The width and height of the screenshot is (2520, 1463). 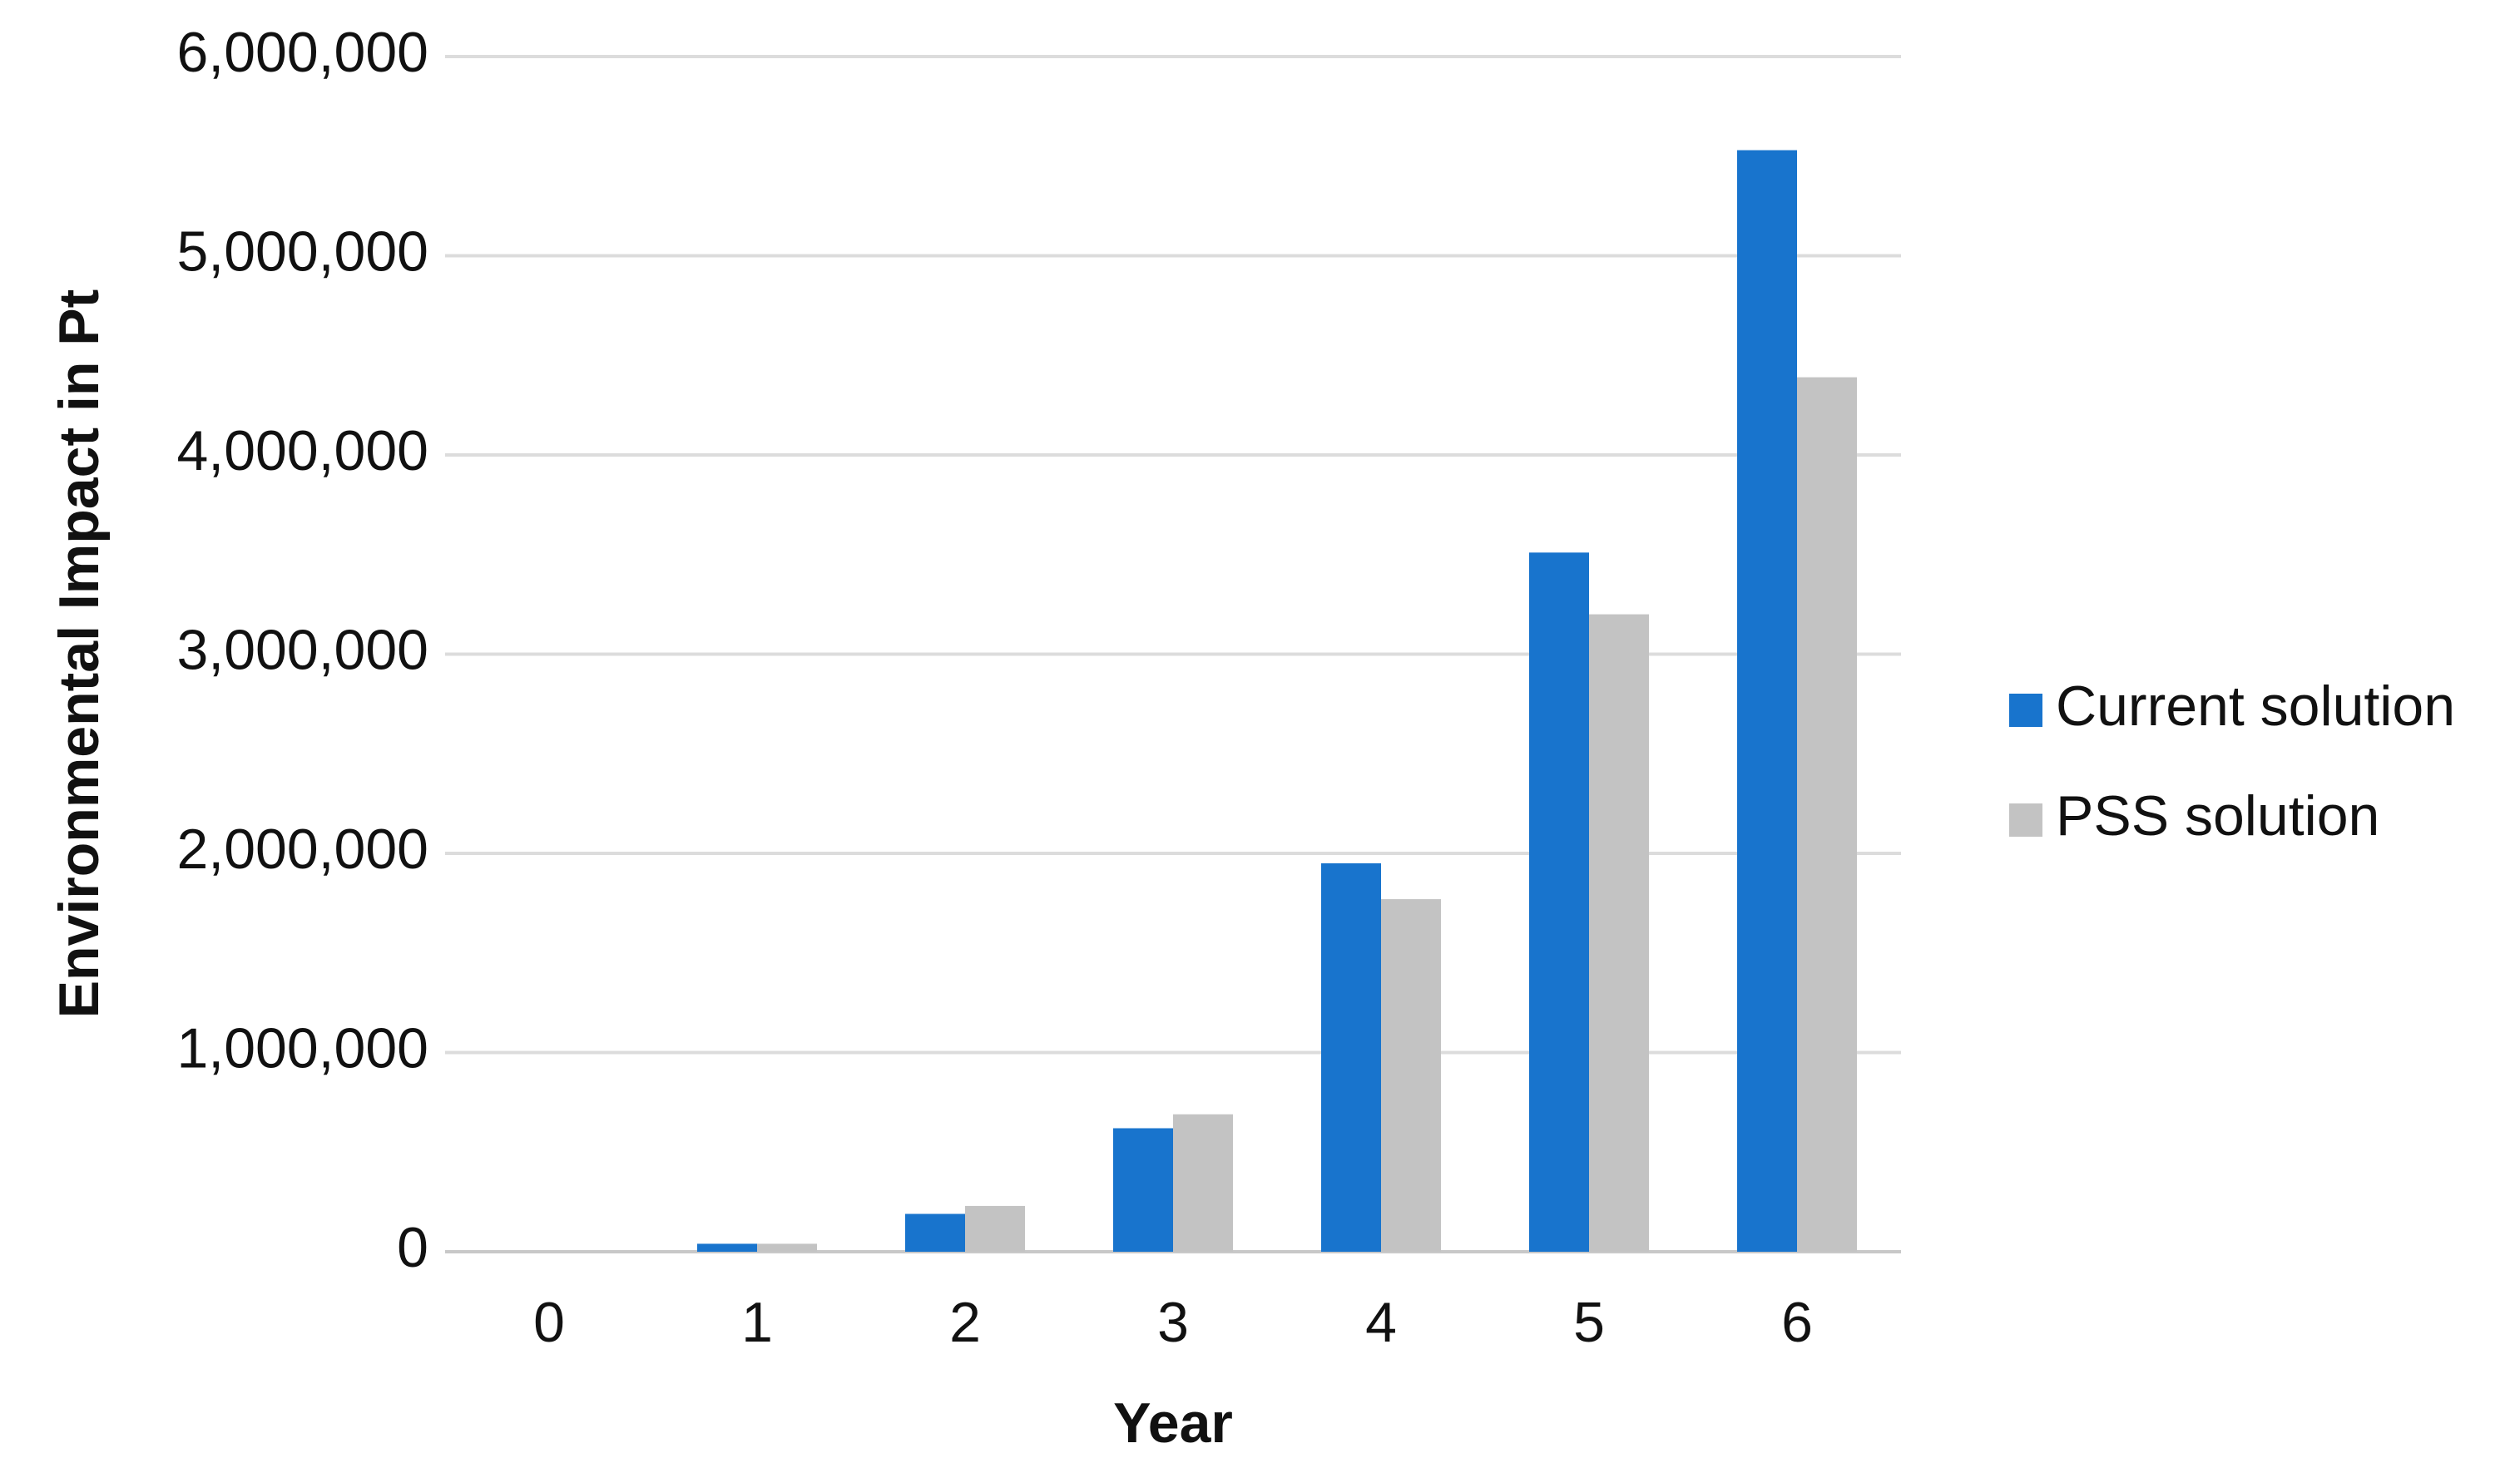 I want to click on x-tick-label: 3, so click(x=1173, y=1322).